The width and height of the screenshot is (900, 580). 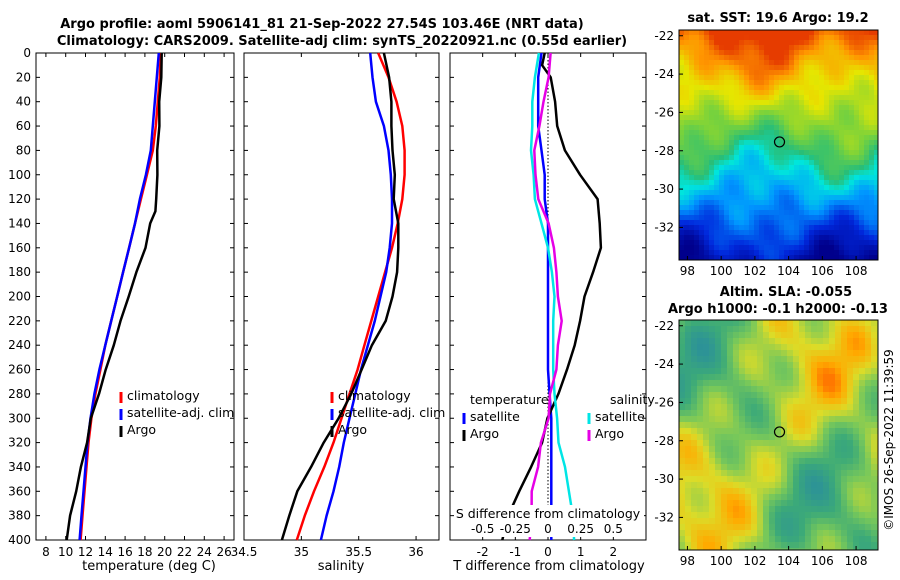 I want to click on x-tick-label: 10, so click(x=65, y=552).